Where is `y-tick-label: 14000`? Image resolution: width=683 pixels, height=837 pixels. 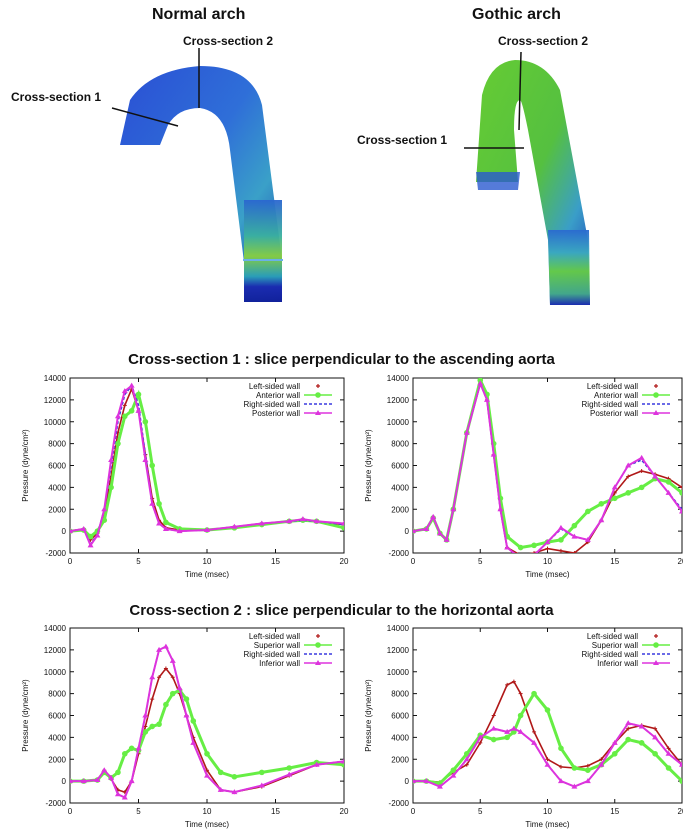
y-tick-label: 14000 is located at coordinates (398, 628).